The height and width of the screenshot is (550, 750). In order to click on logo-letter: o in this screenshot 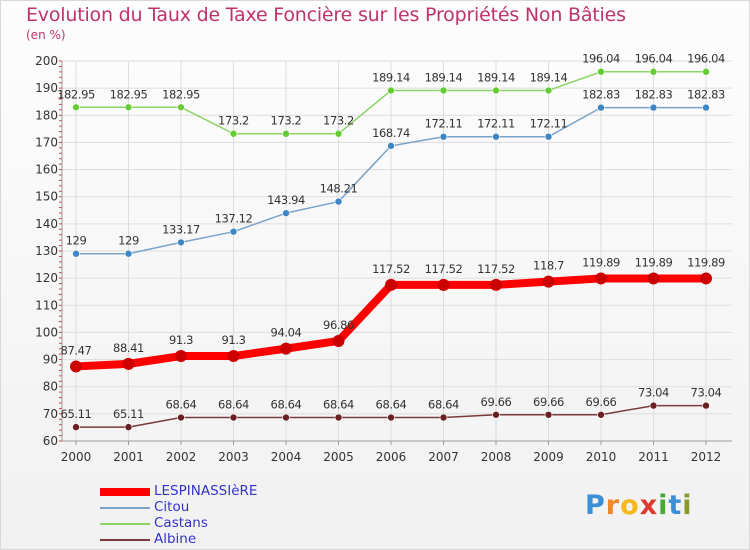, I will do `click(630, 505)`.